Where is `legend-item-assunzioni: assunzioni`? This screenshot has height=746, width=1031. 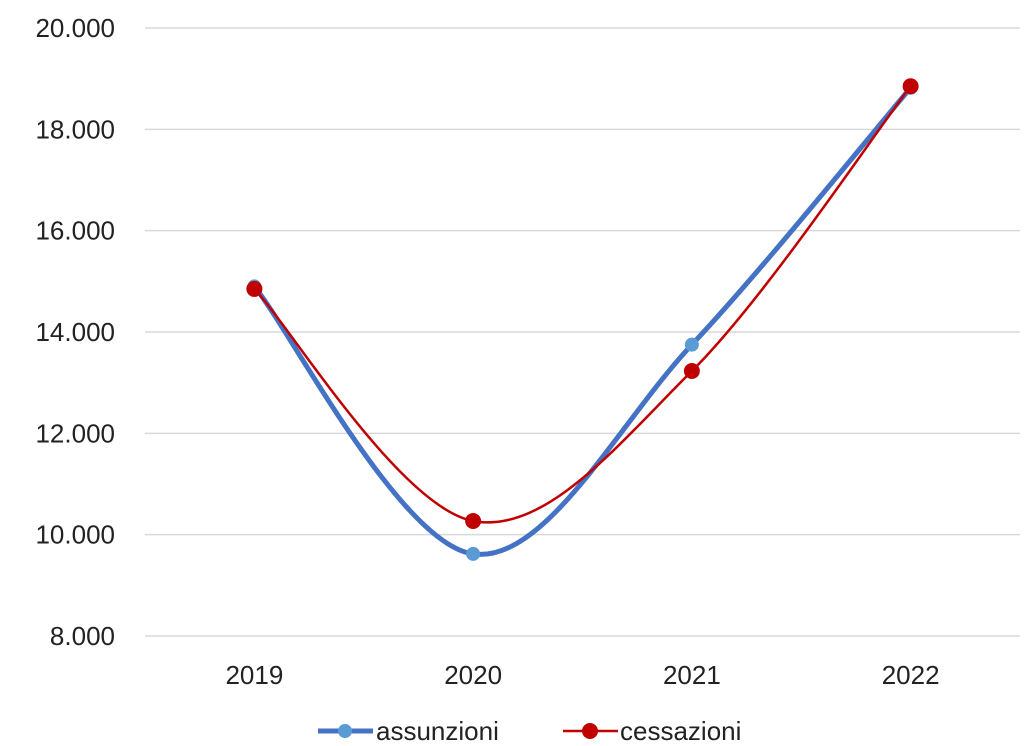 legend-item-assunzioni: assunzioni is located at coordinates (408, 731).